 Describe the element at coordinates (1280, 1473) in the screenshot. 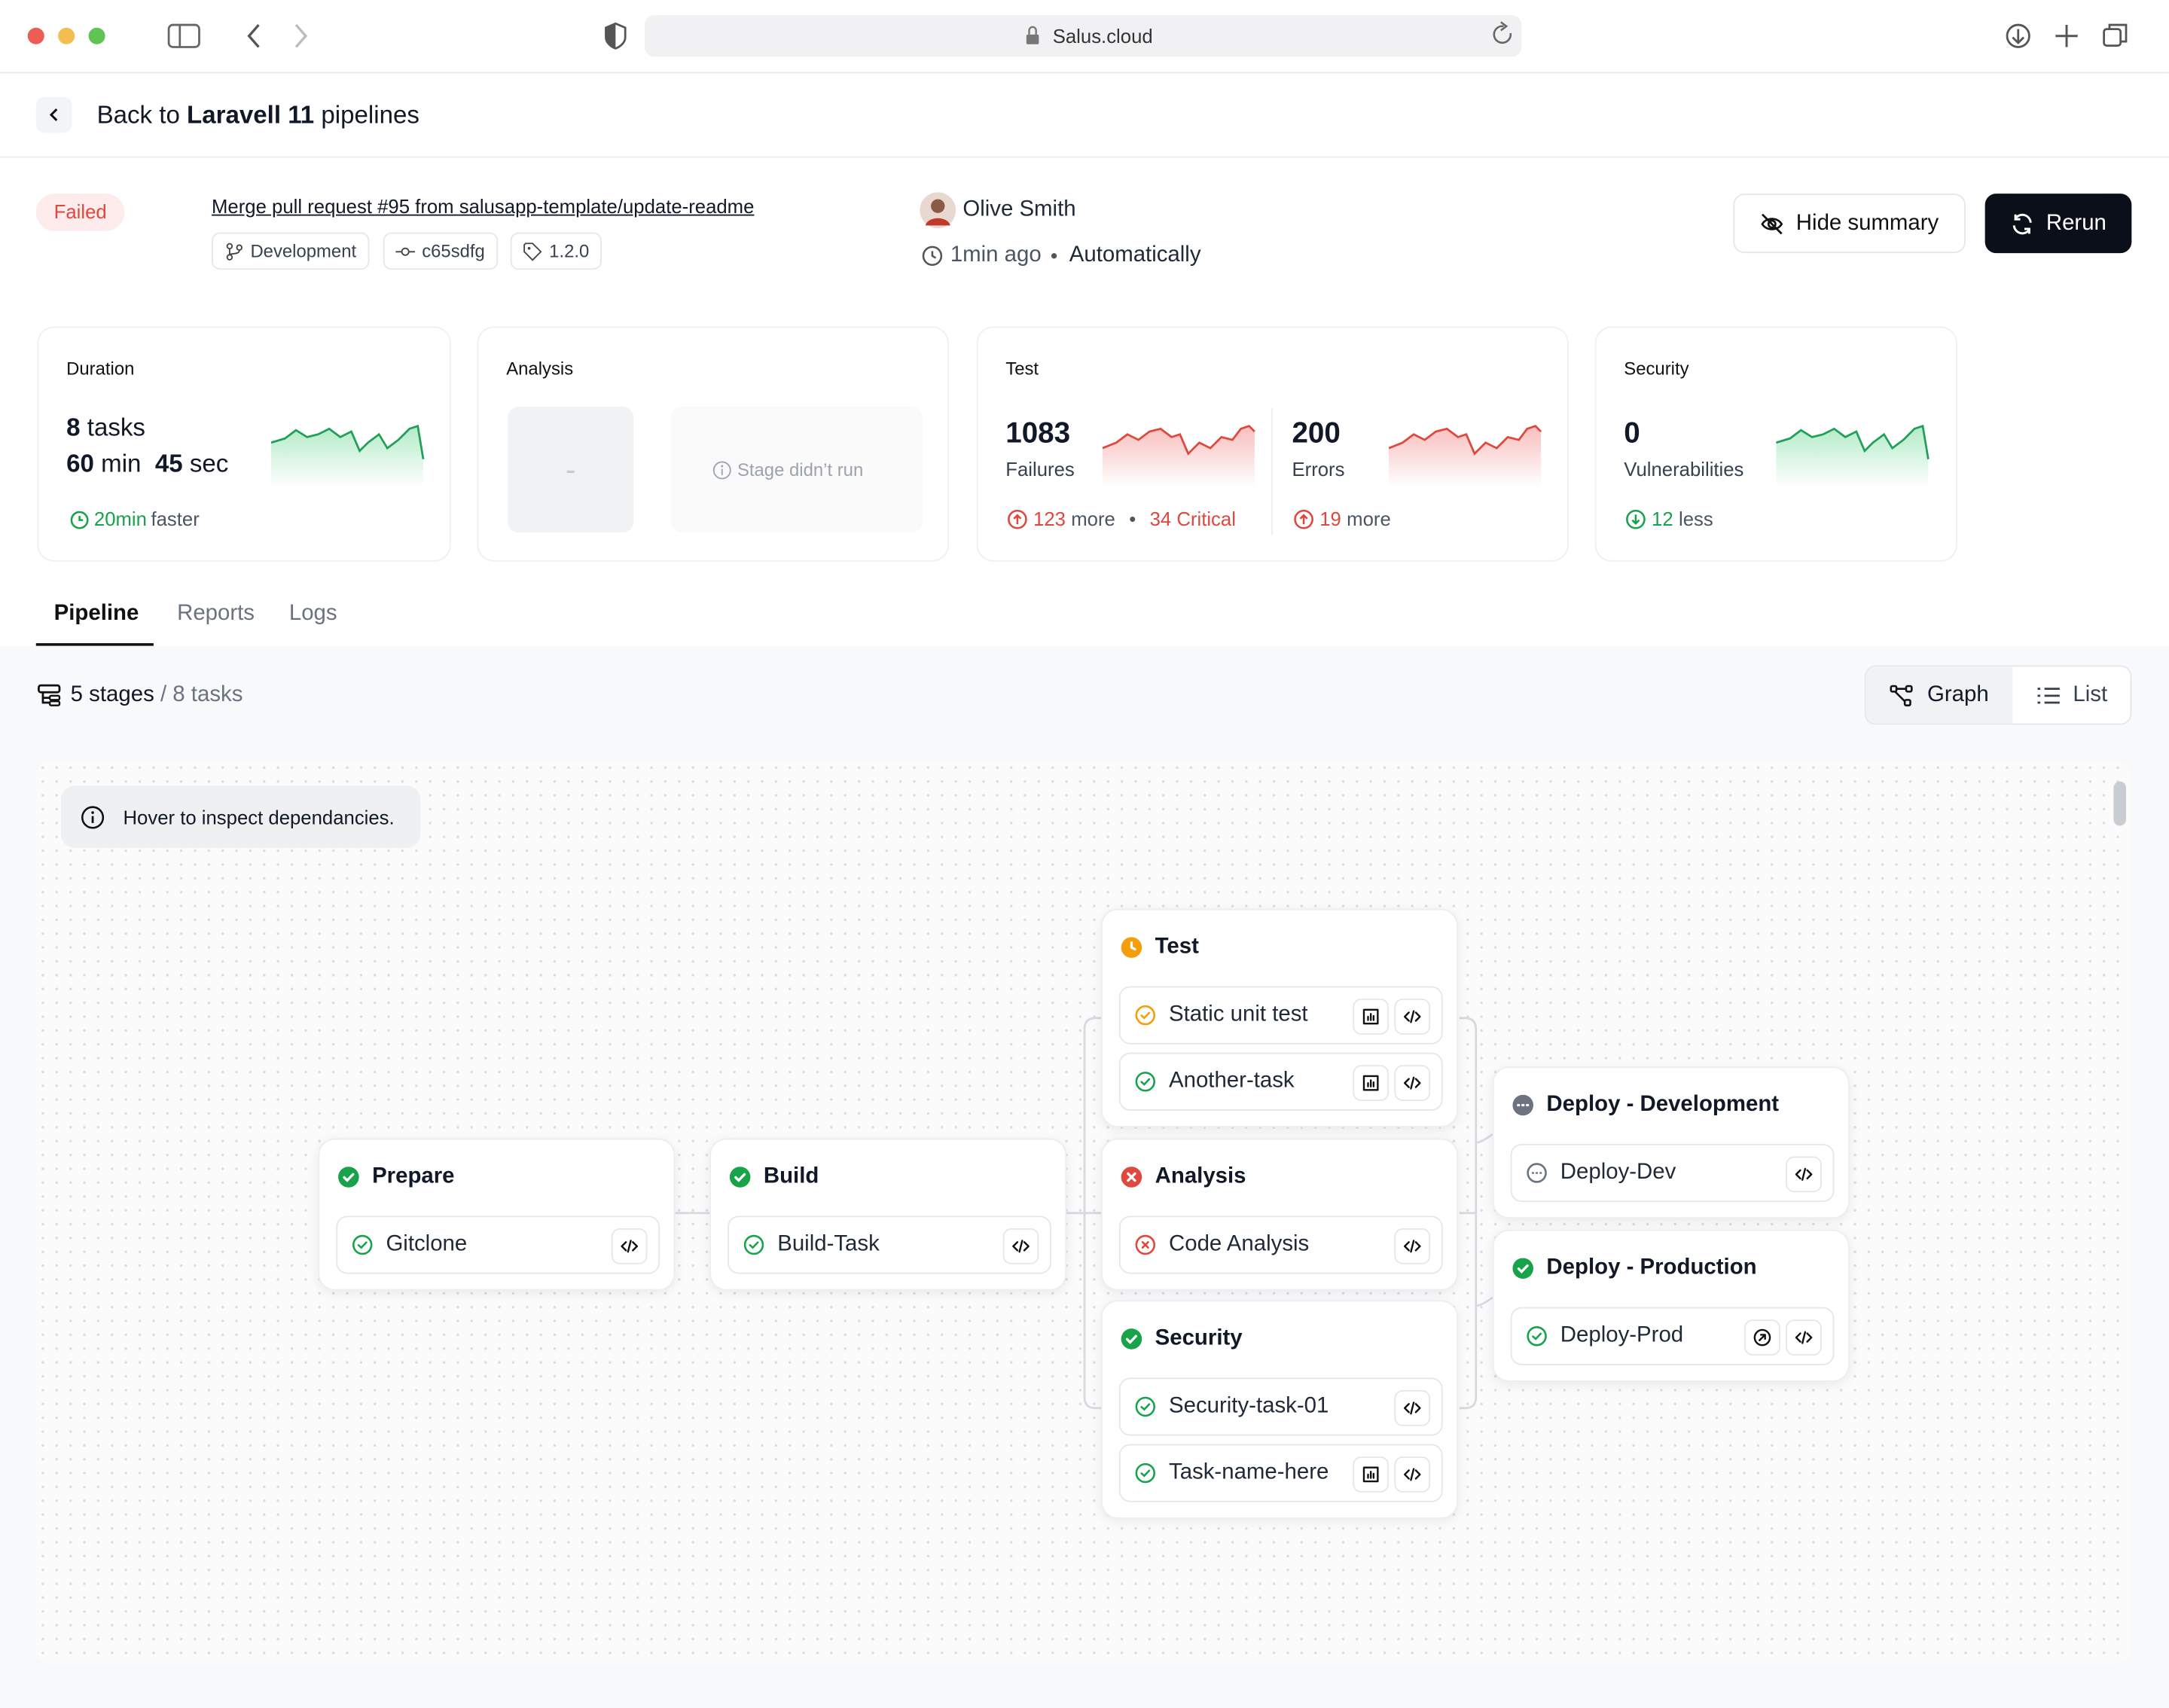

I see `task-row: Task-name-here` at that location.